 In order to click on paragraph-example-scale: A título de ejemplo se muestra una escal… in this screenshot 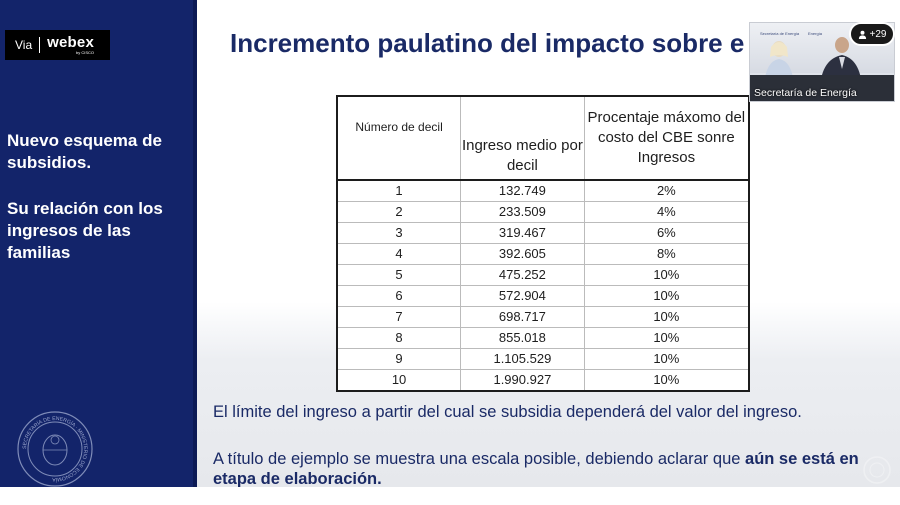, I will do `click(553, 468)`.